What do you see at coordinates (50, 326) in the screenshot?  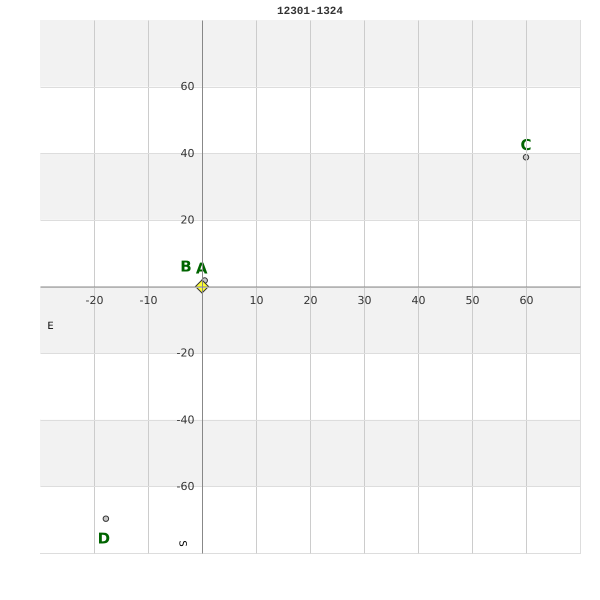 I see `x-axis-title: E` at bounding box center [50, 326].